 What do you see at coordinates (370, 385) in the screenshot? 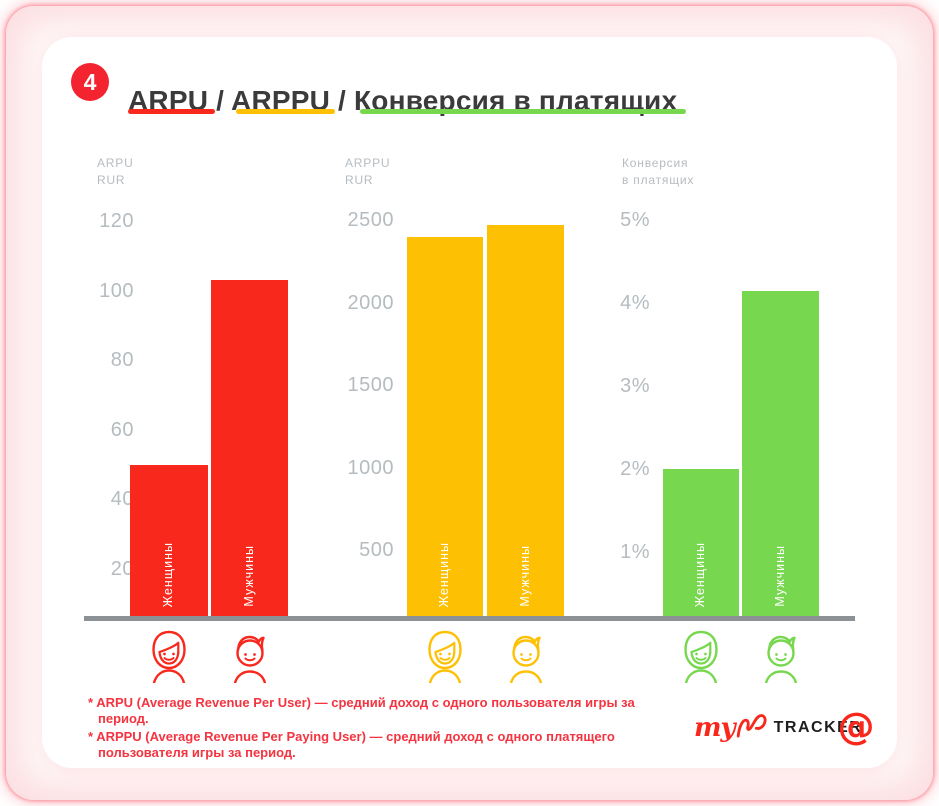
I see `chart-2-ytick: 1500` at bounding box center [370, 385].